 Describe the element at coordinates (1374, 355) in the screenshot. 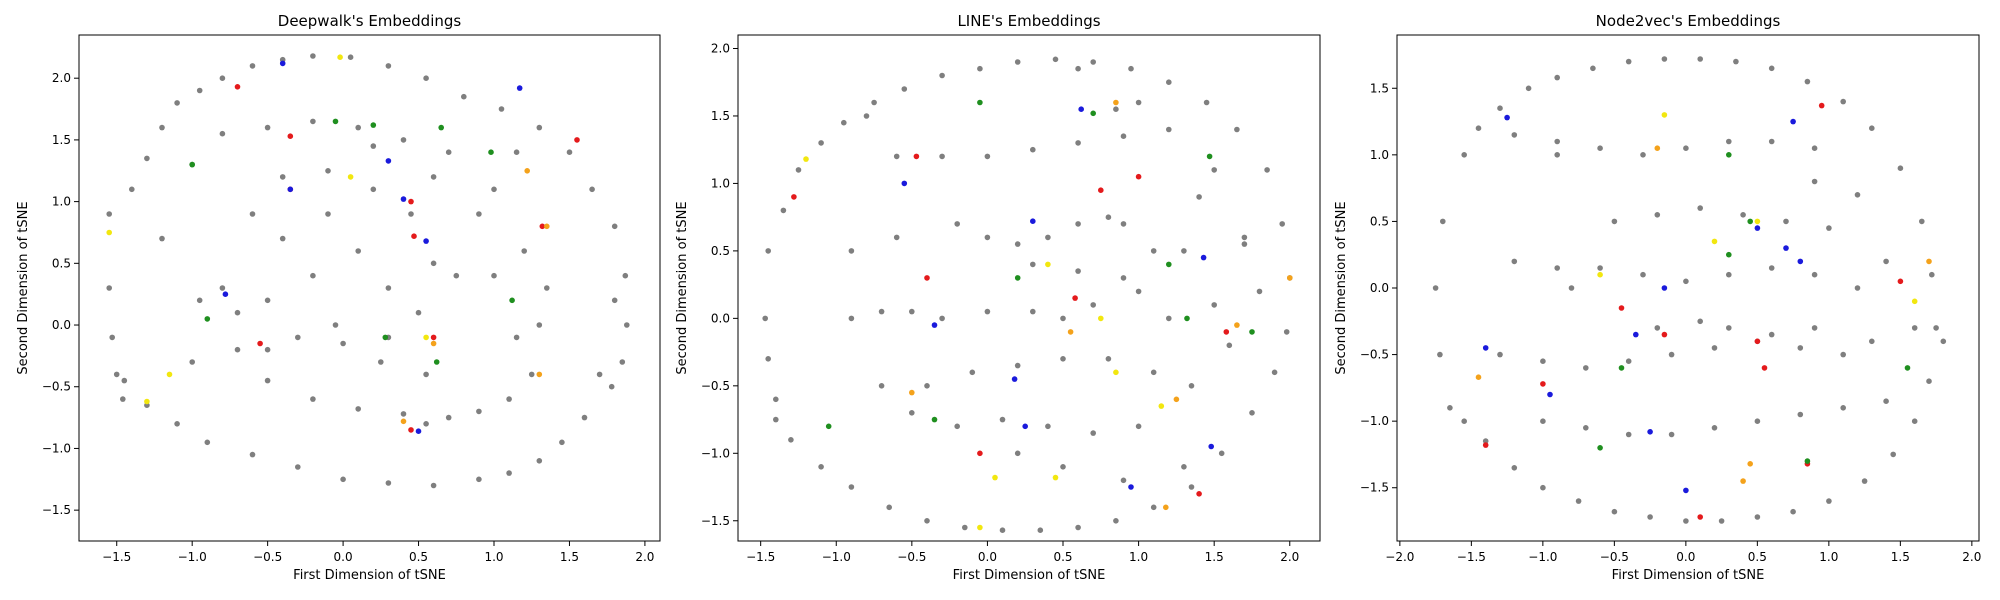

I see `y-tick-label: −0.5` at that location.